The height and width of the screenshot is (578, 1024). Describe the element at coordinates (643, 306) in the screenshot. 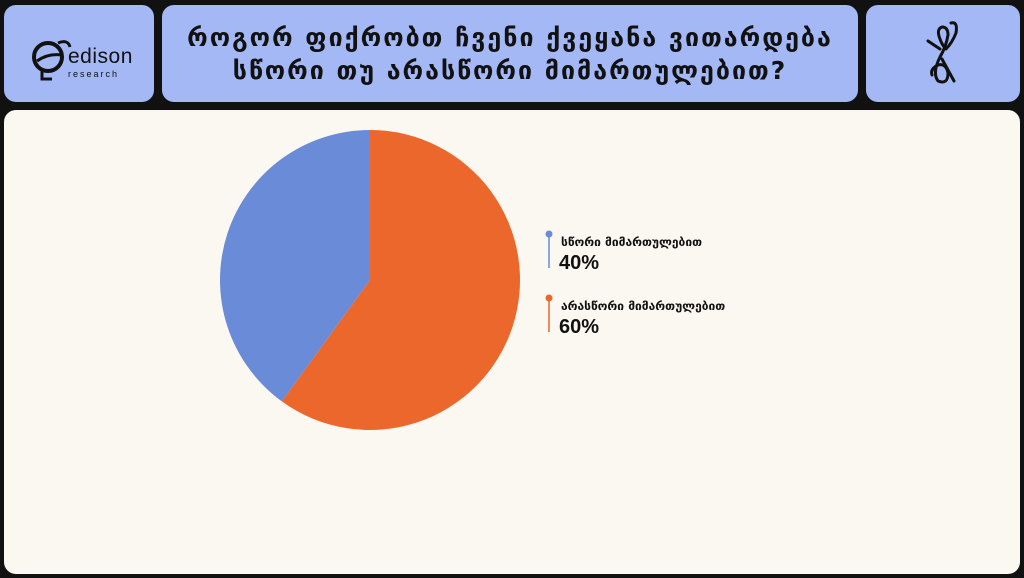

I see `legend-label: არასწორი მიმართულებით` at that location.